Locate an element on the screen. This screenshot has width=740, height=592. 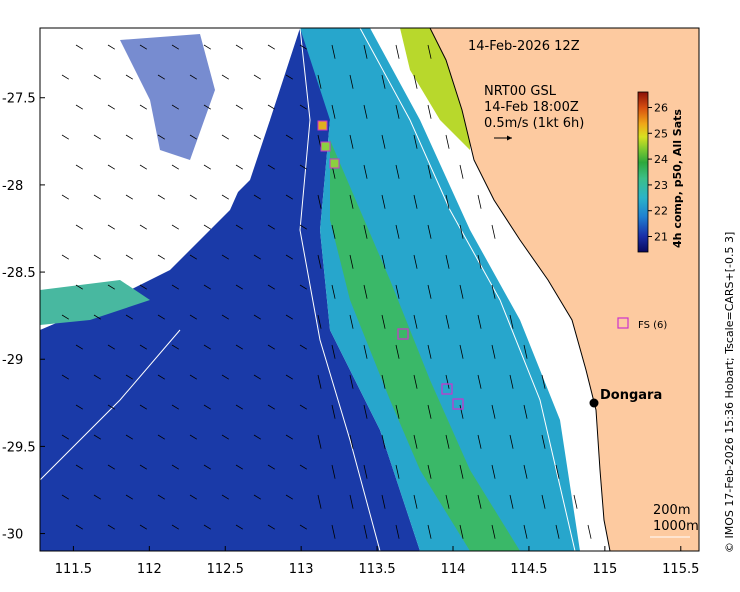
colorbar-tick-label: 25 is located at coordinates (661, 133).